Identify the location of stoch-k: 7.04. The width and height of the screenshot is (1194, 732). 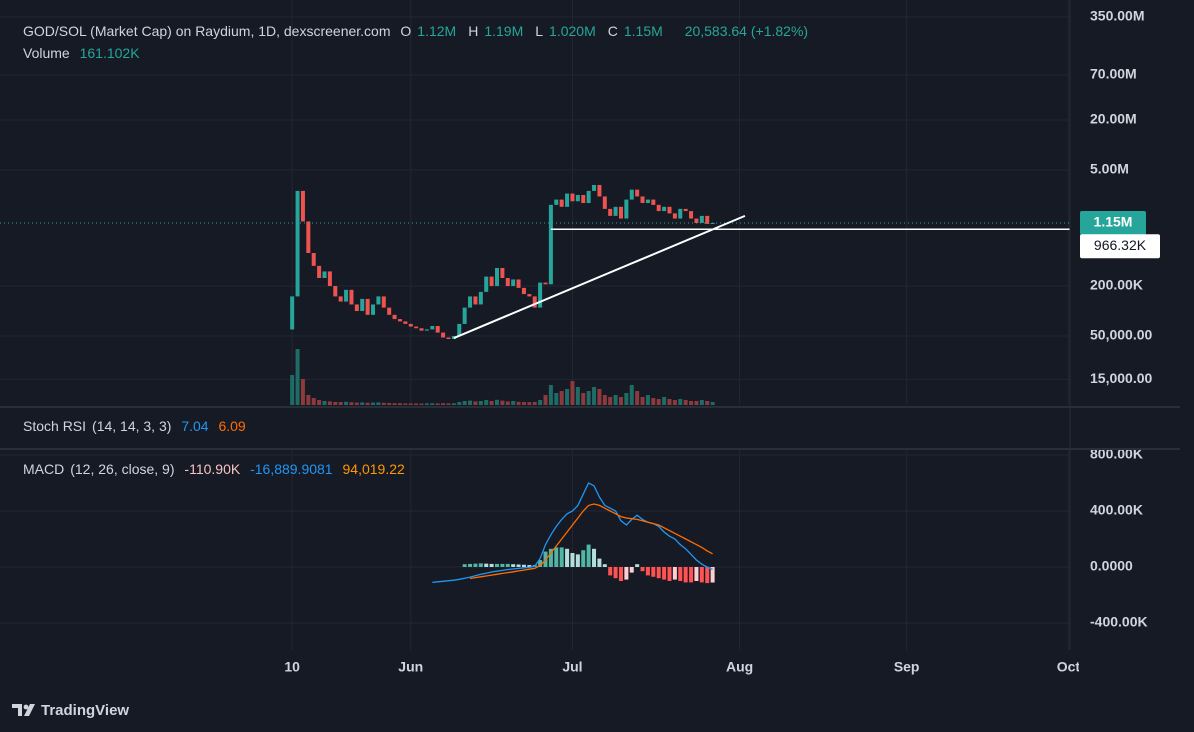
(195, 426).